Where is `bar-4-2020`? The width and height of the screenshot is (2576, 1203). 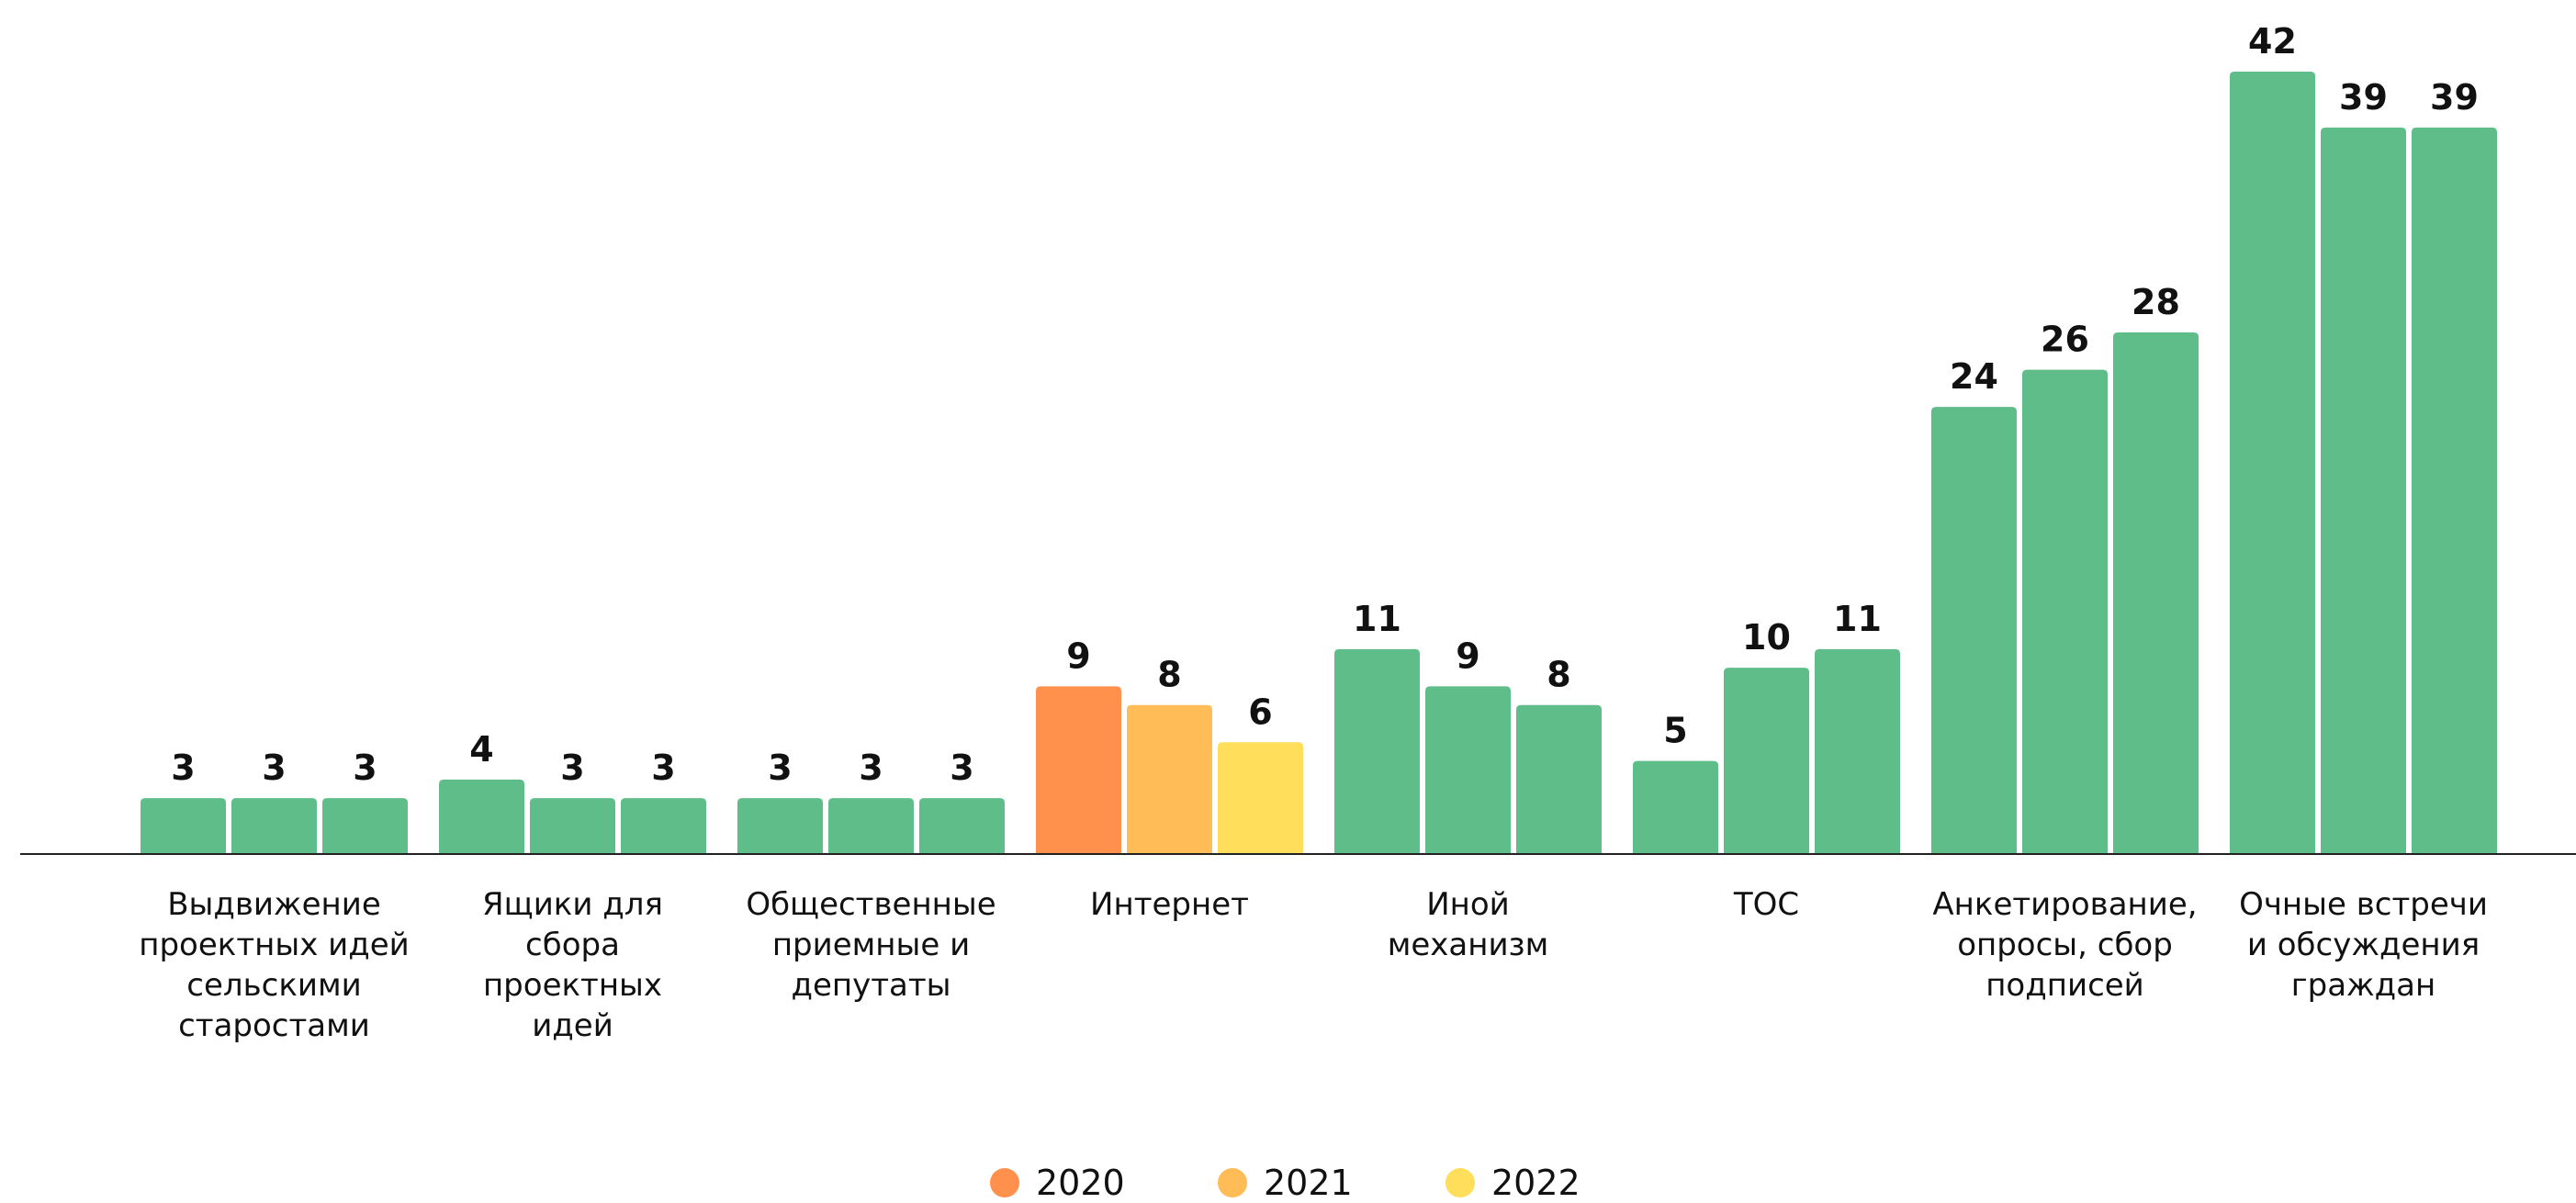 bar-4-2020 is located at coordinates (1377, 751).